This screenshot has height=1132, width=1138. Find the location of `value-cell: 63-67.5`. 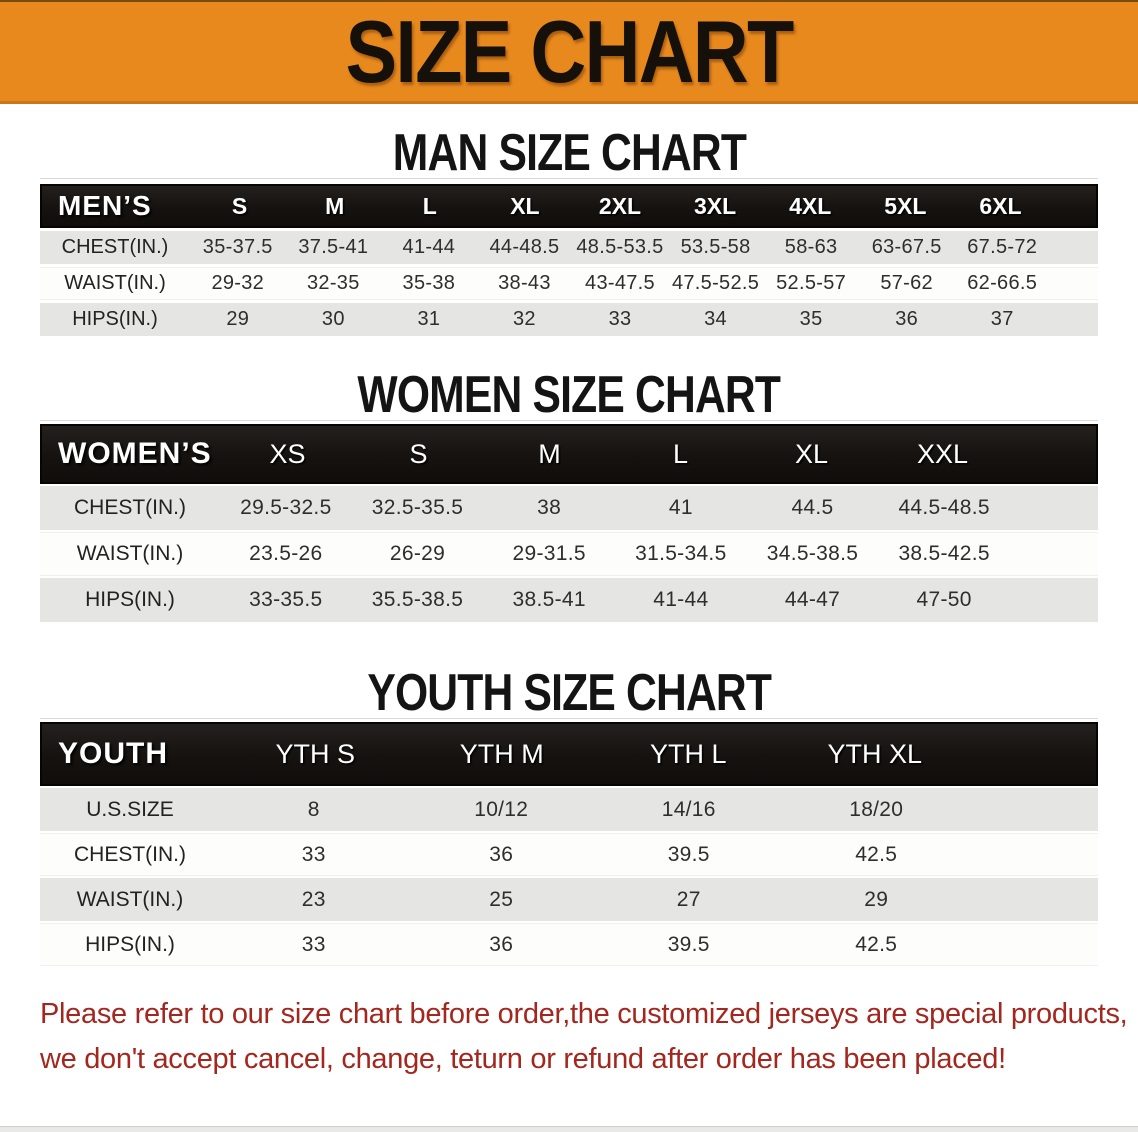

value-cell: 63-67.5 is located at coordinates (906, 247).